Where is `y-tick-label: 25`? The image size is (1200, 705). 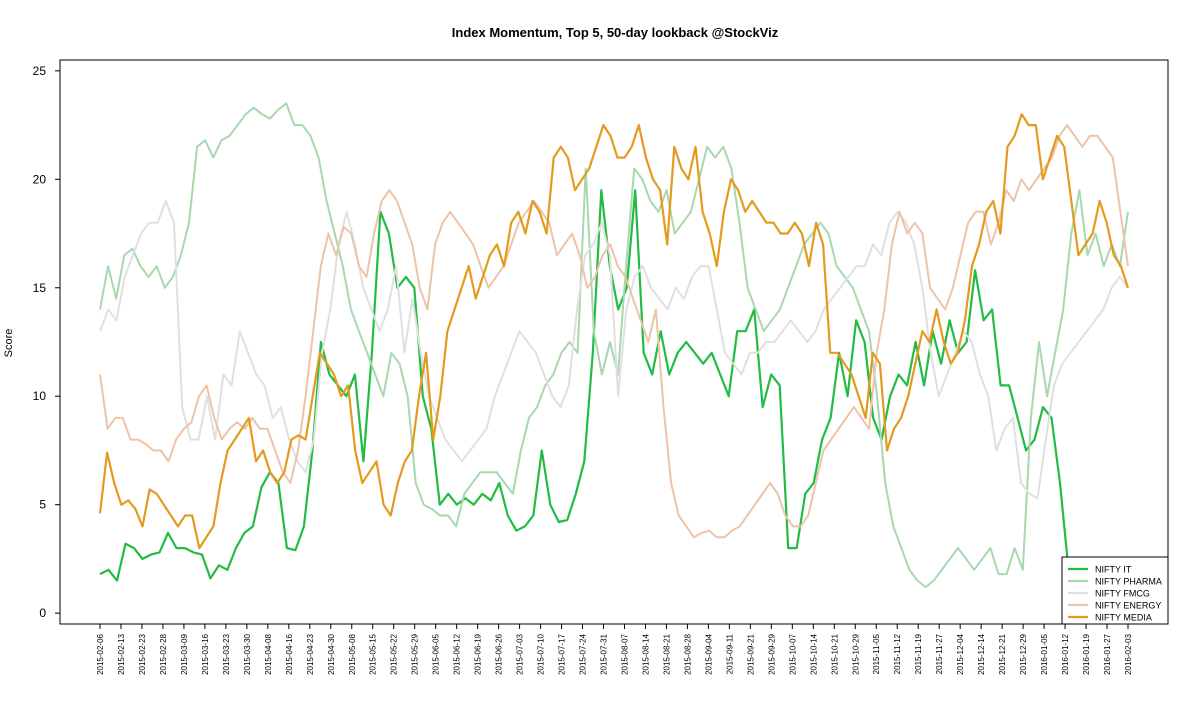 y-tick-label: 25 is located at coordinates (40, 71).